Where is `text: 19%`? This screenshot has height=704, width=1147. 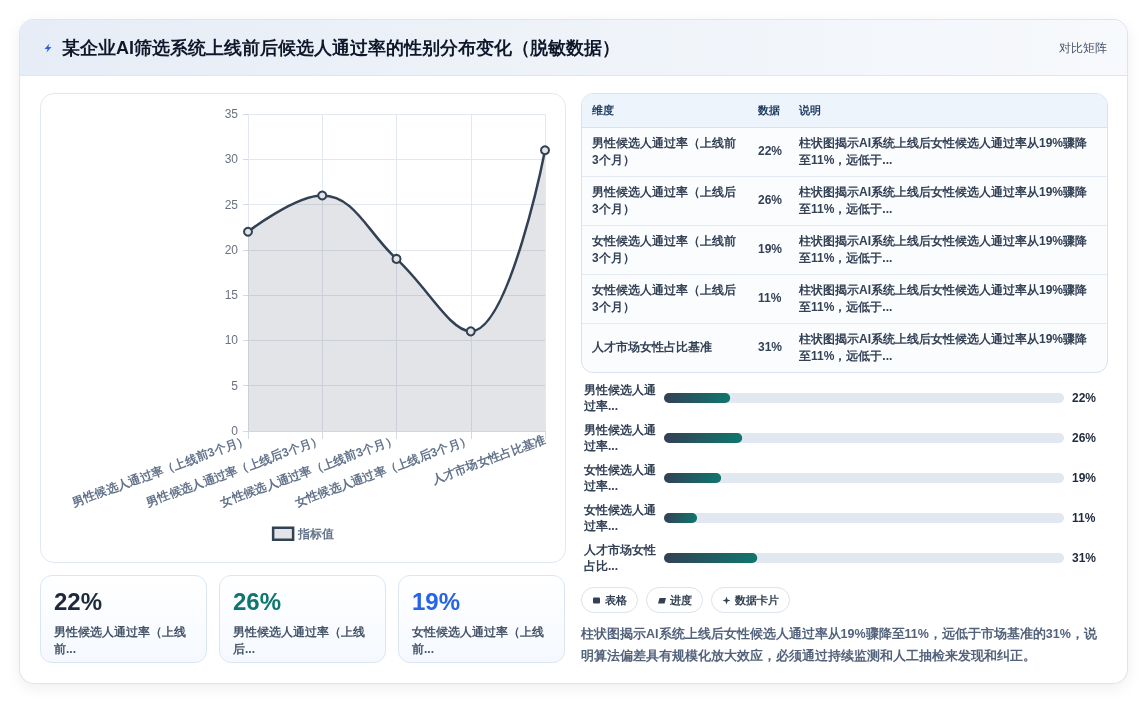
text: 19% is located at coordinates (770, 249).